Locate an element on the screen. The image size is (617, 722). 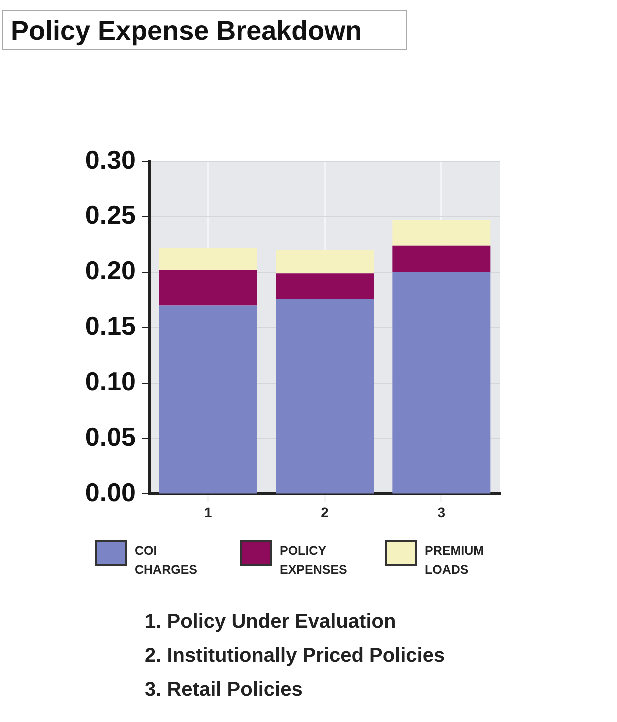
x-tick-label: 1 is located at coordinates (208, 512).